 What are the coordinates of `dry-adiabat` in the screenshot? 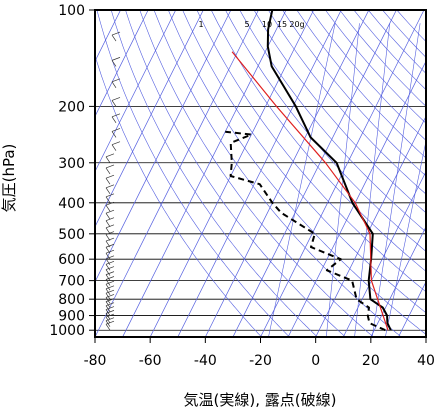 It's located at (354, 93).